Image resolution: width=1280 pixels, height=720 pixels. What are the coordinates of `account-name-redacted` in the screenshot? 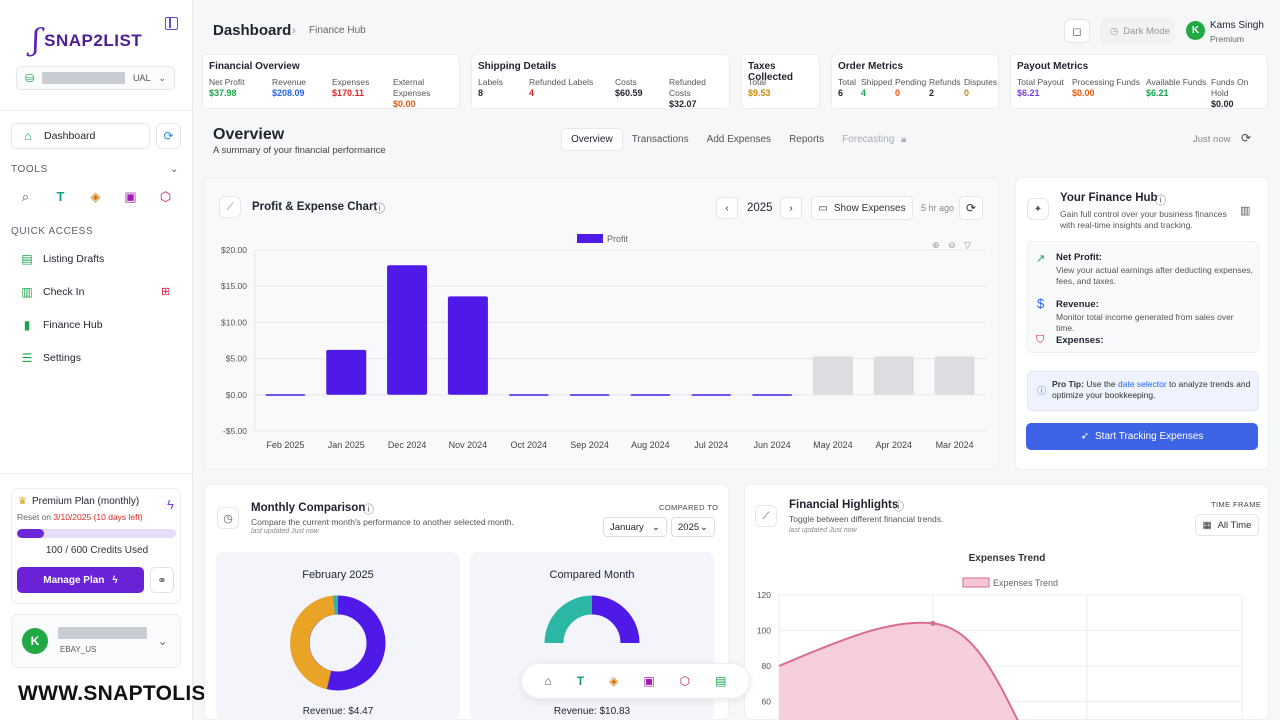 It's located at (83, 78).